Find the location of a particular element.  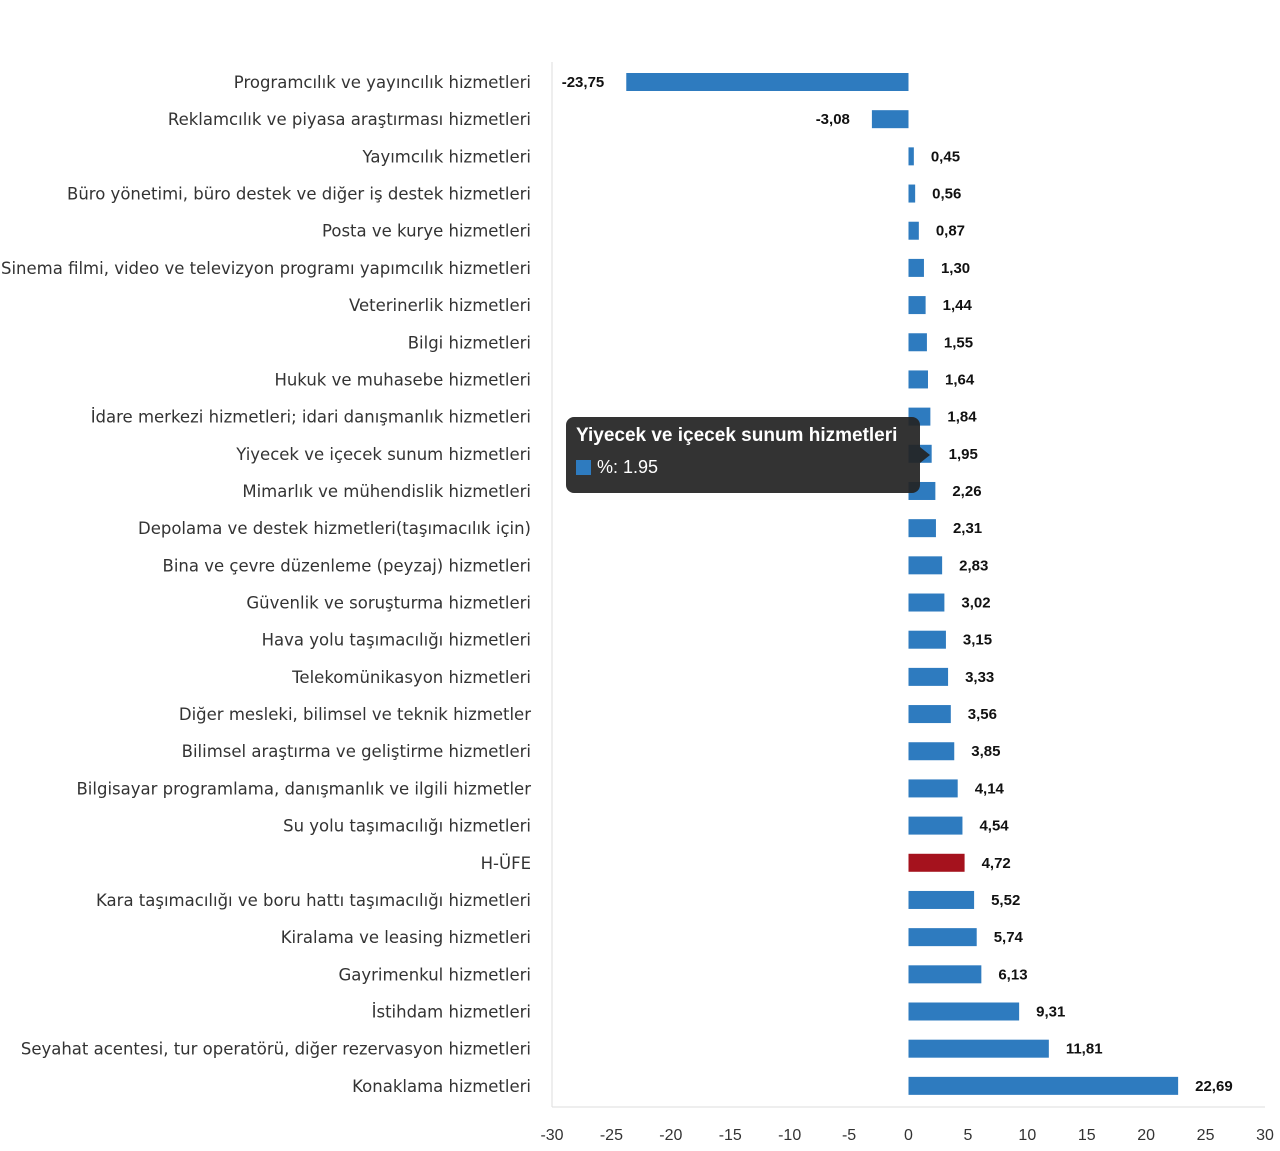

value-label: -3,08 is located at coordinates (833, 119).